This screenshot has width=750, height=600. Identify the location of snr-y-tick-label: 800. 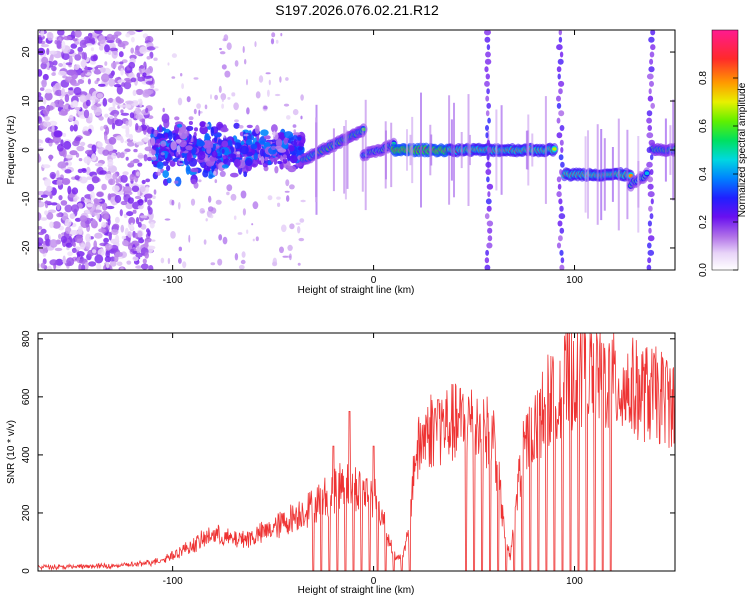
(26, 338).